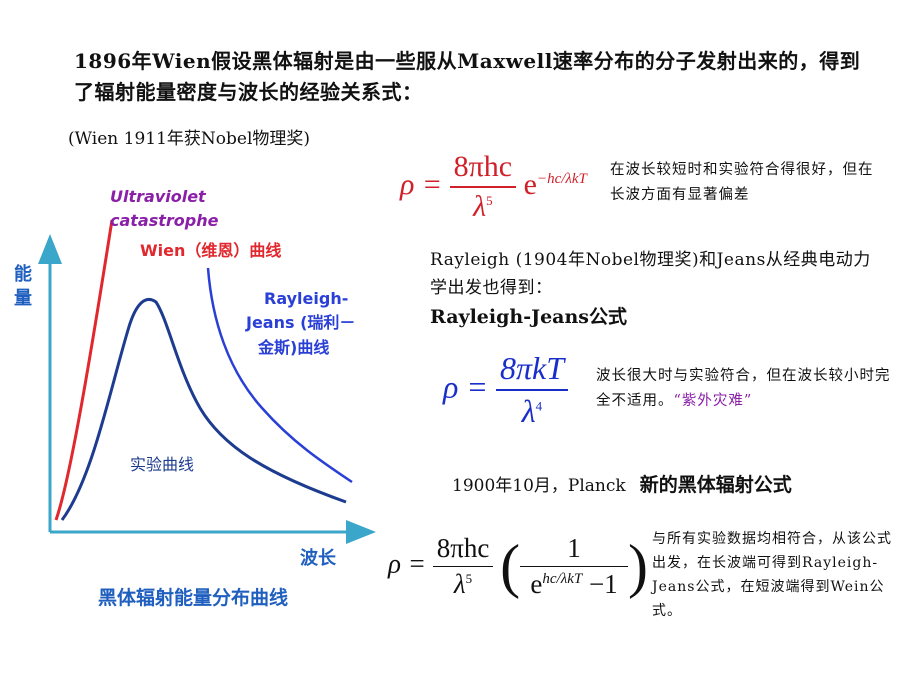 The height and width of the screenshot is (675, 900). What do you see at coordinates (162, 464) in the screenshot?
I see `experimental-curve-label: 实验曲线` at bounding box center [162, 464].